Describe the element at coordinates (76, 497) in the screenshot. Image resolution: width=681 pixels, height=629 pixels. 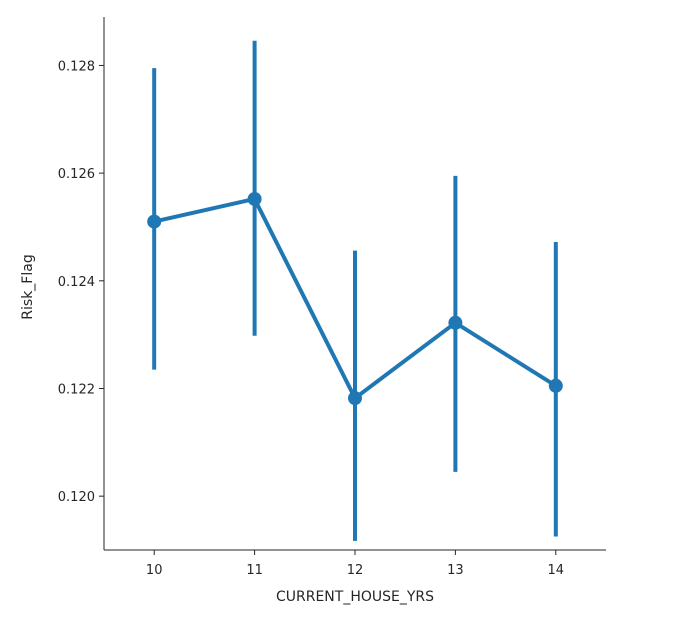
I see `y-tick-label: 0.120` at that location.